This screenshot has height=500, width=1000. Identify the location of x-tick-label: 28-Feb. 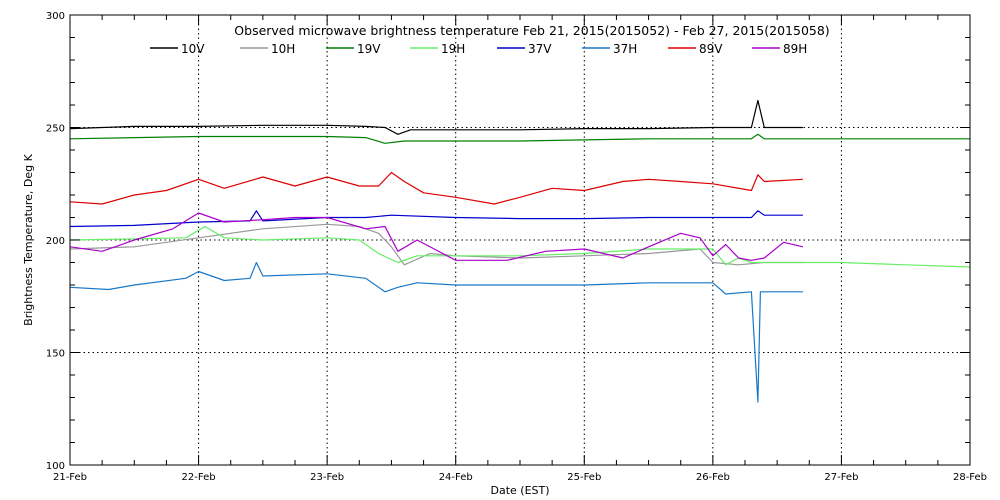
(970, 477).